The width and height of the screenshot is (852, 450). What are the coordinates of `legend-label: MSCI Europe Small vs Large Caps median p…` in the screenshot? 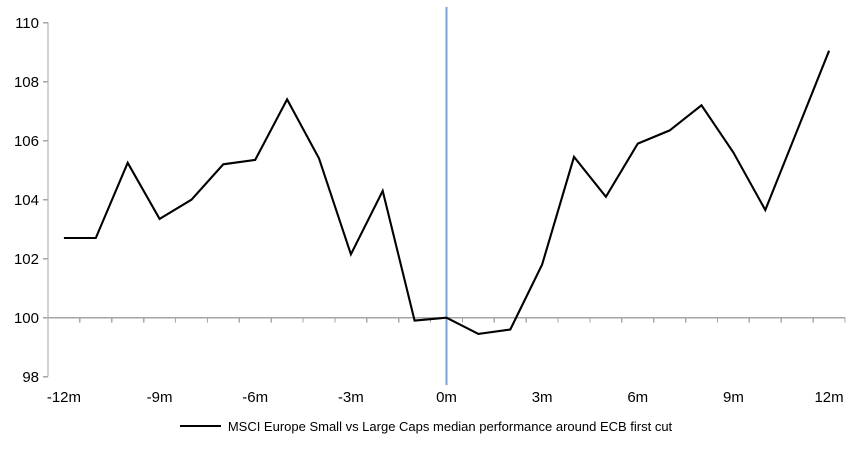 It's located at (450, 426).